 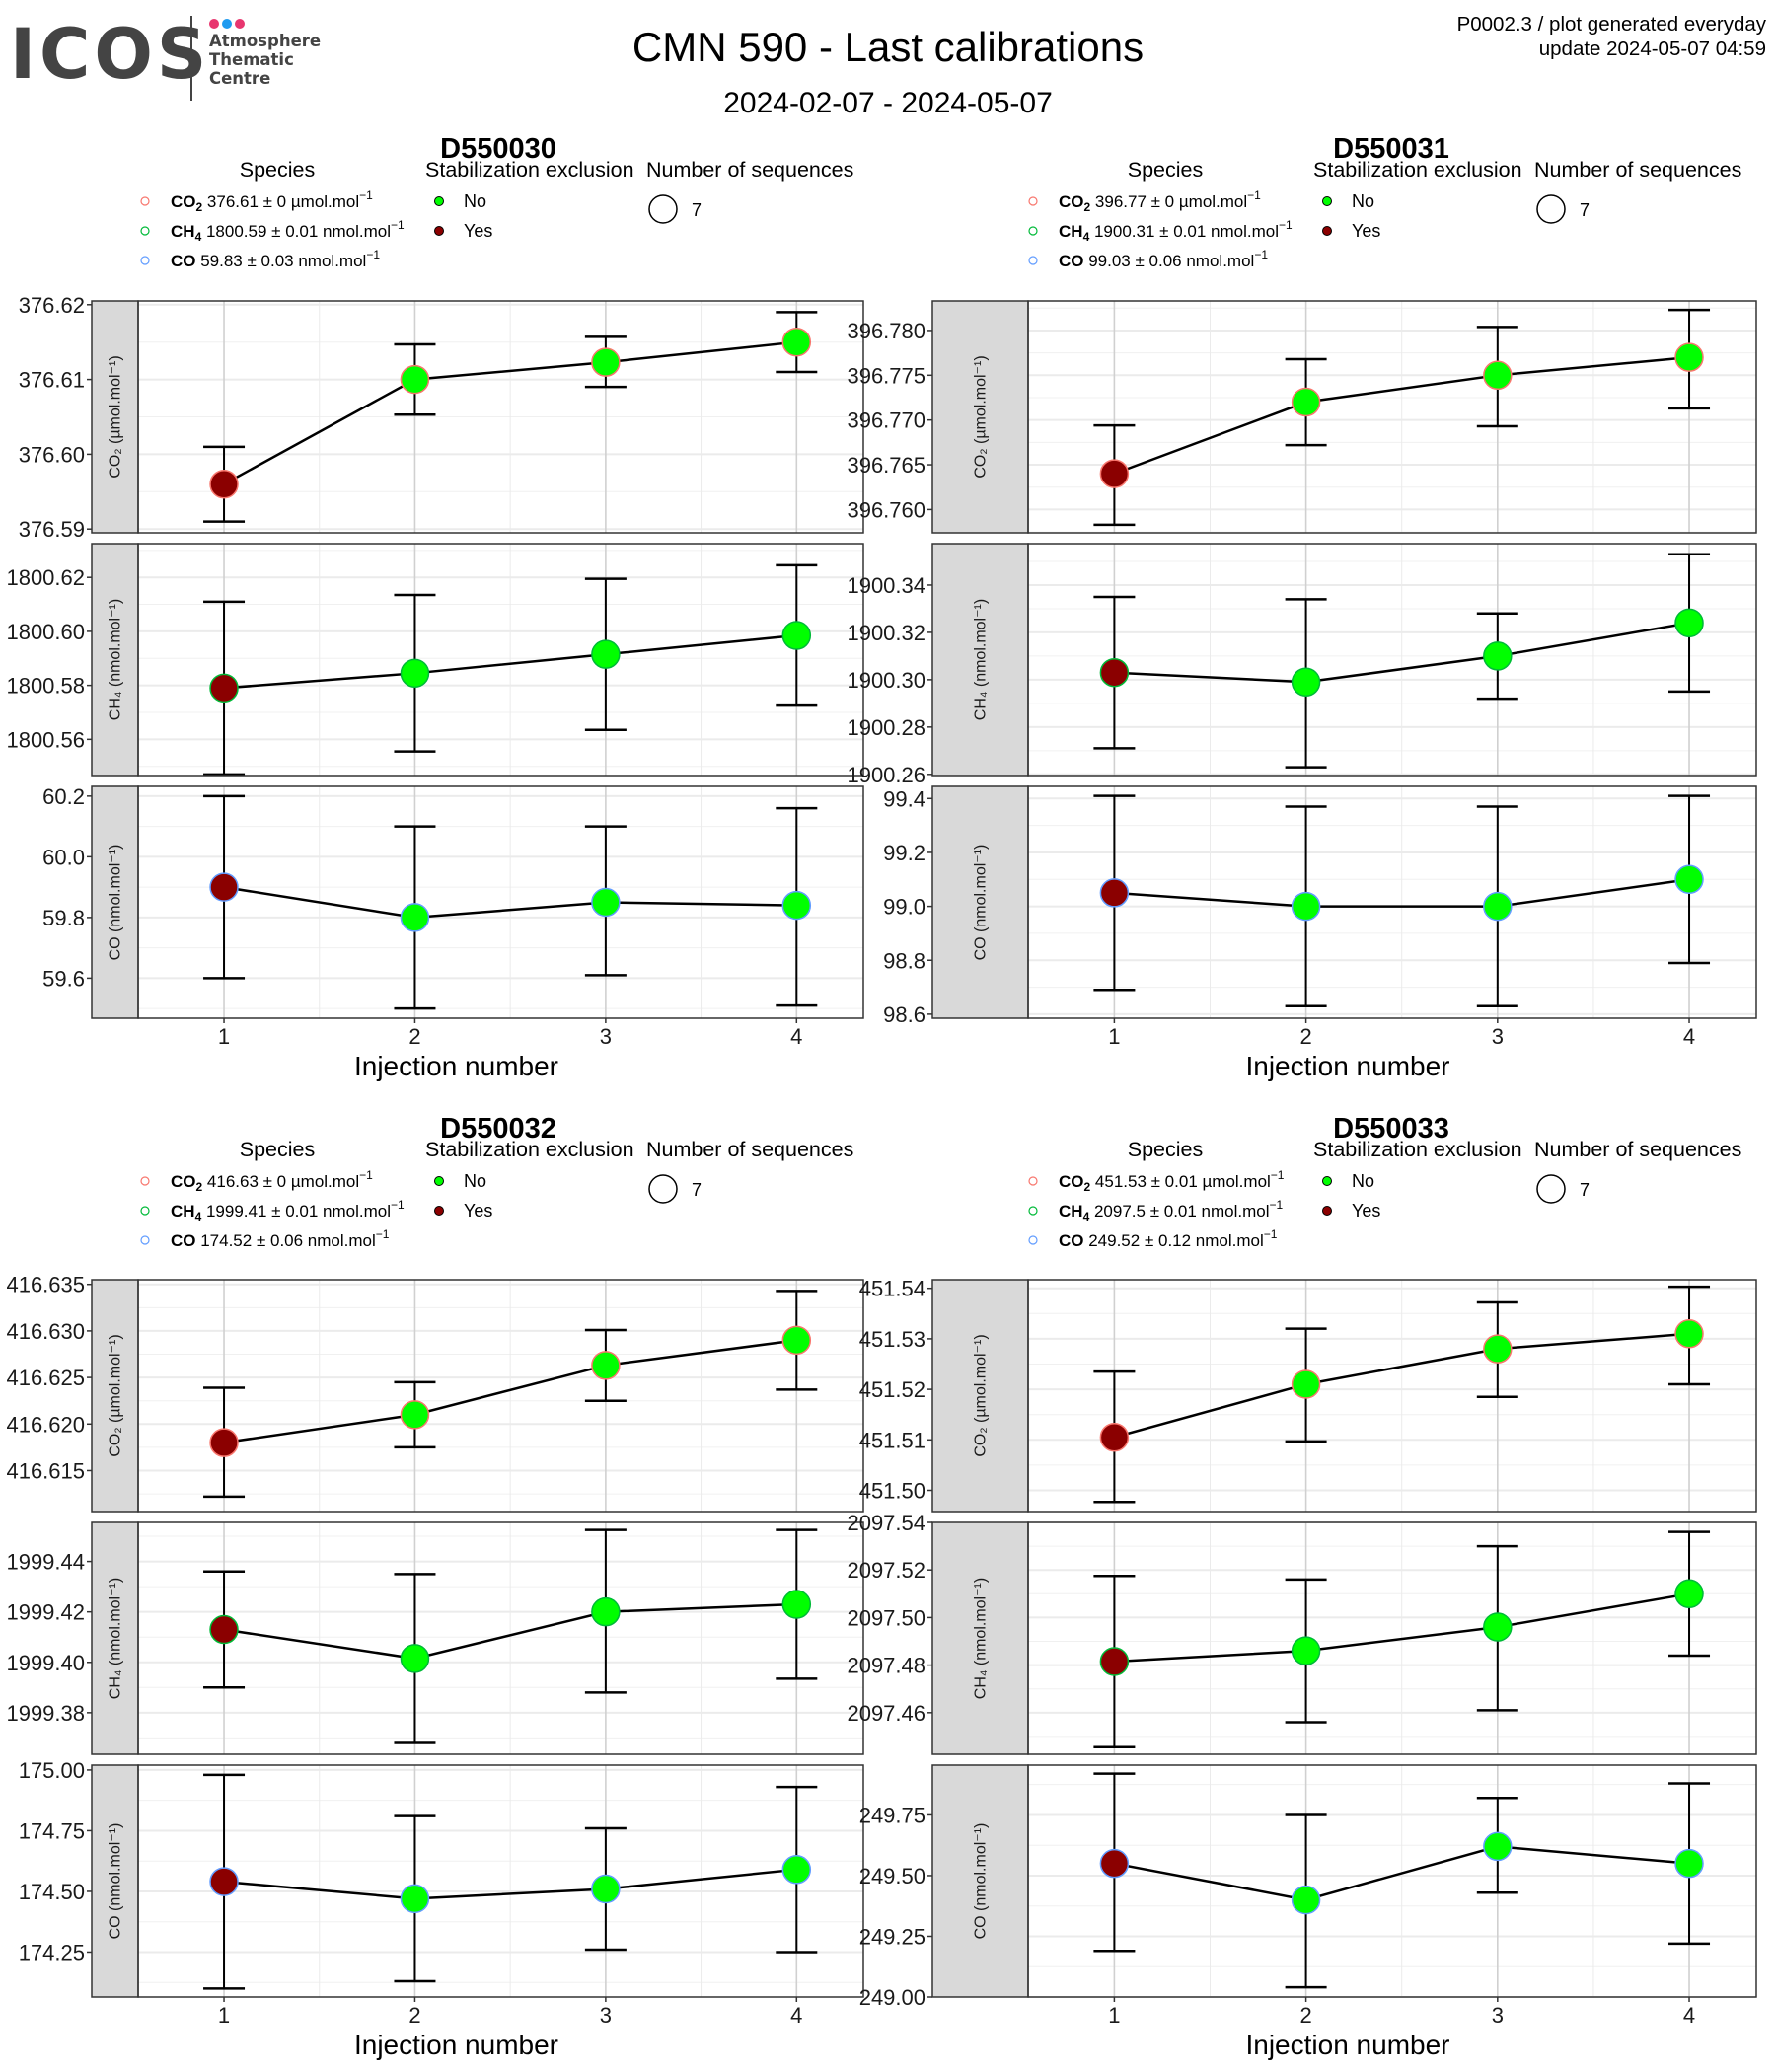 I want to click on legend-species-co2: CO2 396.77 ± 0 µmol.mol−1, so click(x=1160, y=201).